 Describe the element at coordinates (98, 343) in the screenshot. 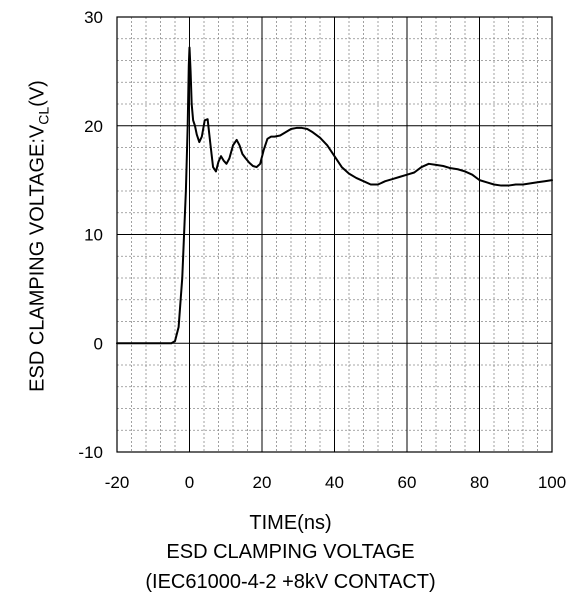

I see `y-tick-label: 0` at that location.